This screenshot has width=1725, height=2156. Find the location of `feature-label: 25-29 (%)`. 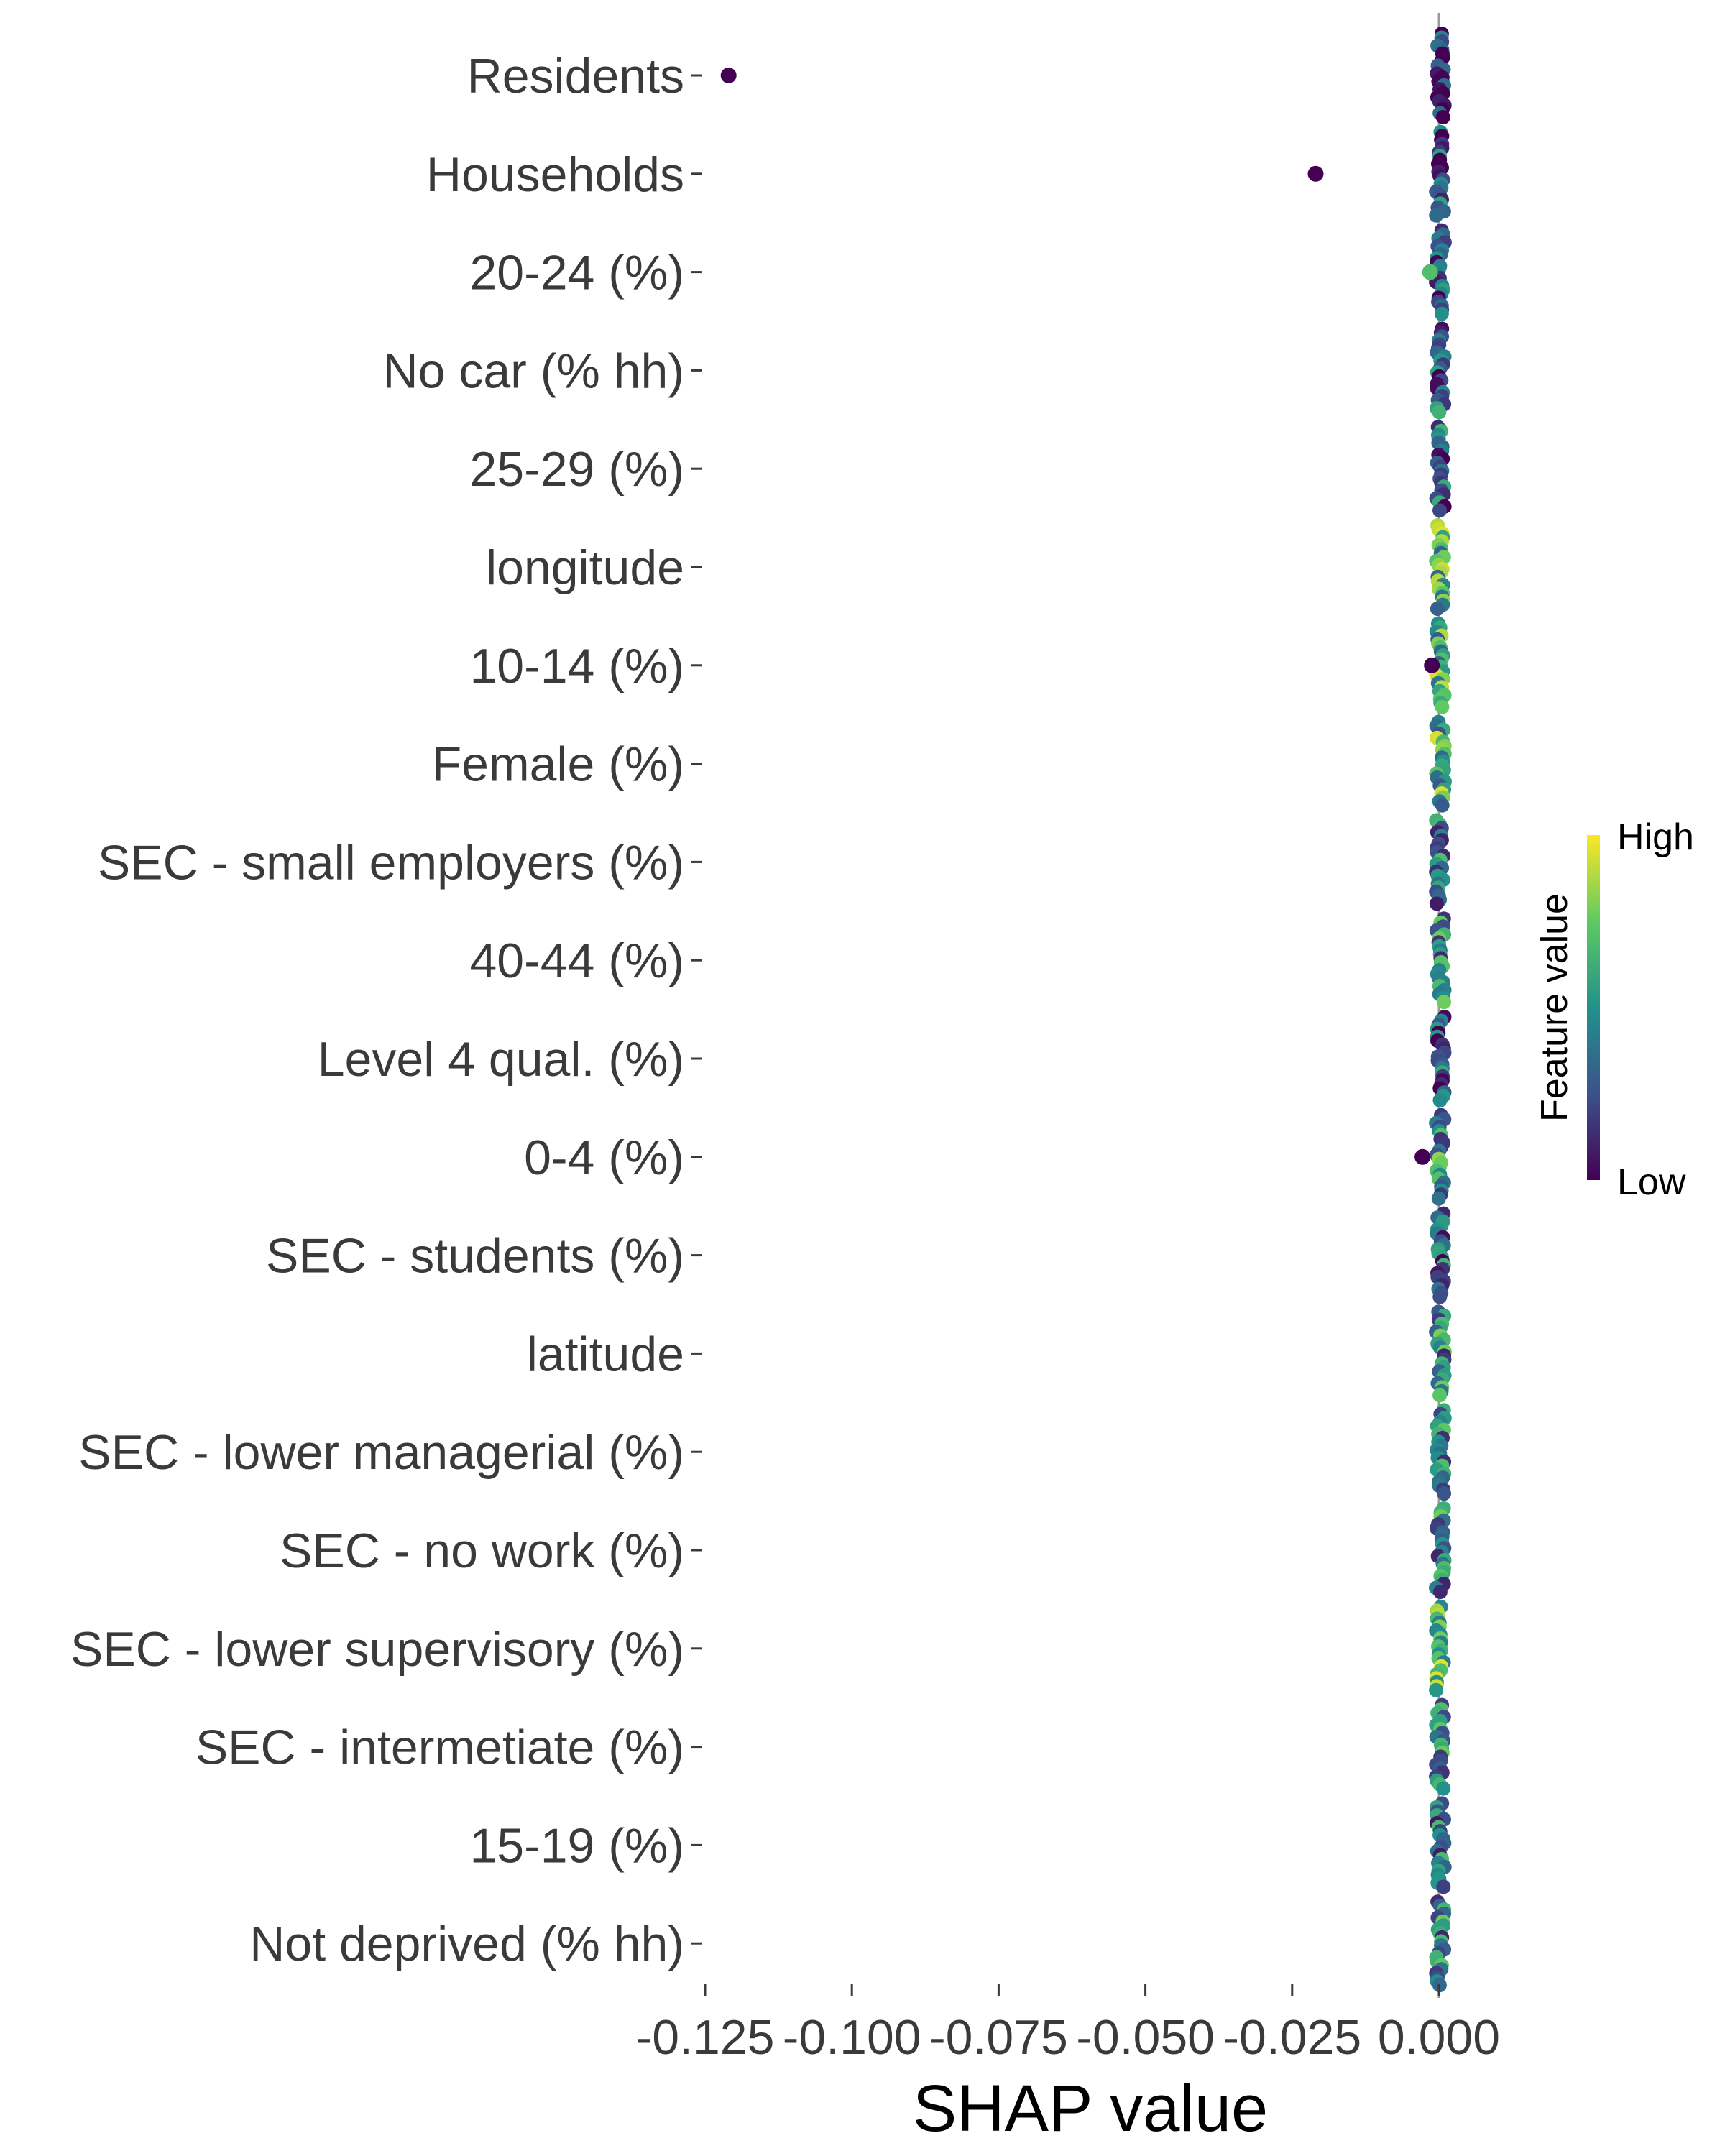

feature-label: 25-29 (%) is located at coordinates (576, 469).